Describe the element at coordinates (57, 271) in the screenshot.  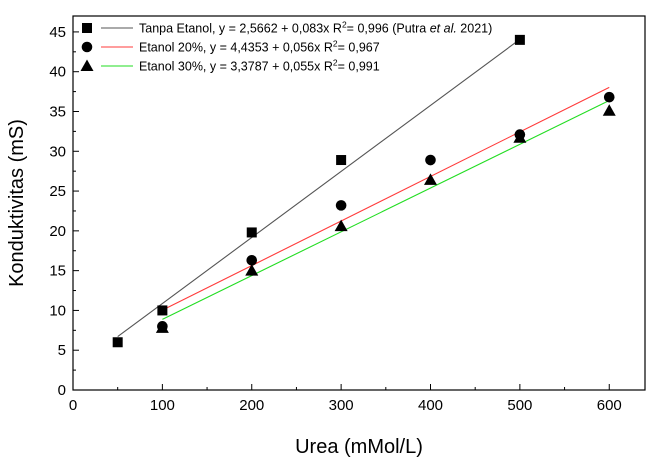
I see `y-tick-label: 15` at that location.